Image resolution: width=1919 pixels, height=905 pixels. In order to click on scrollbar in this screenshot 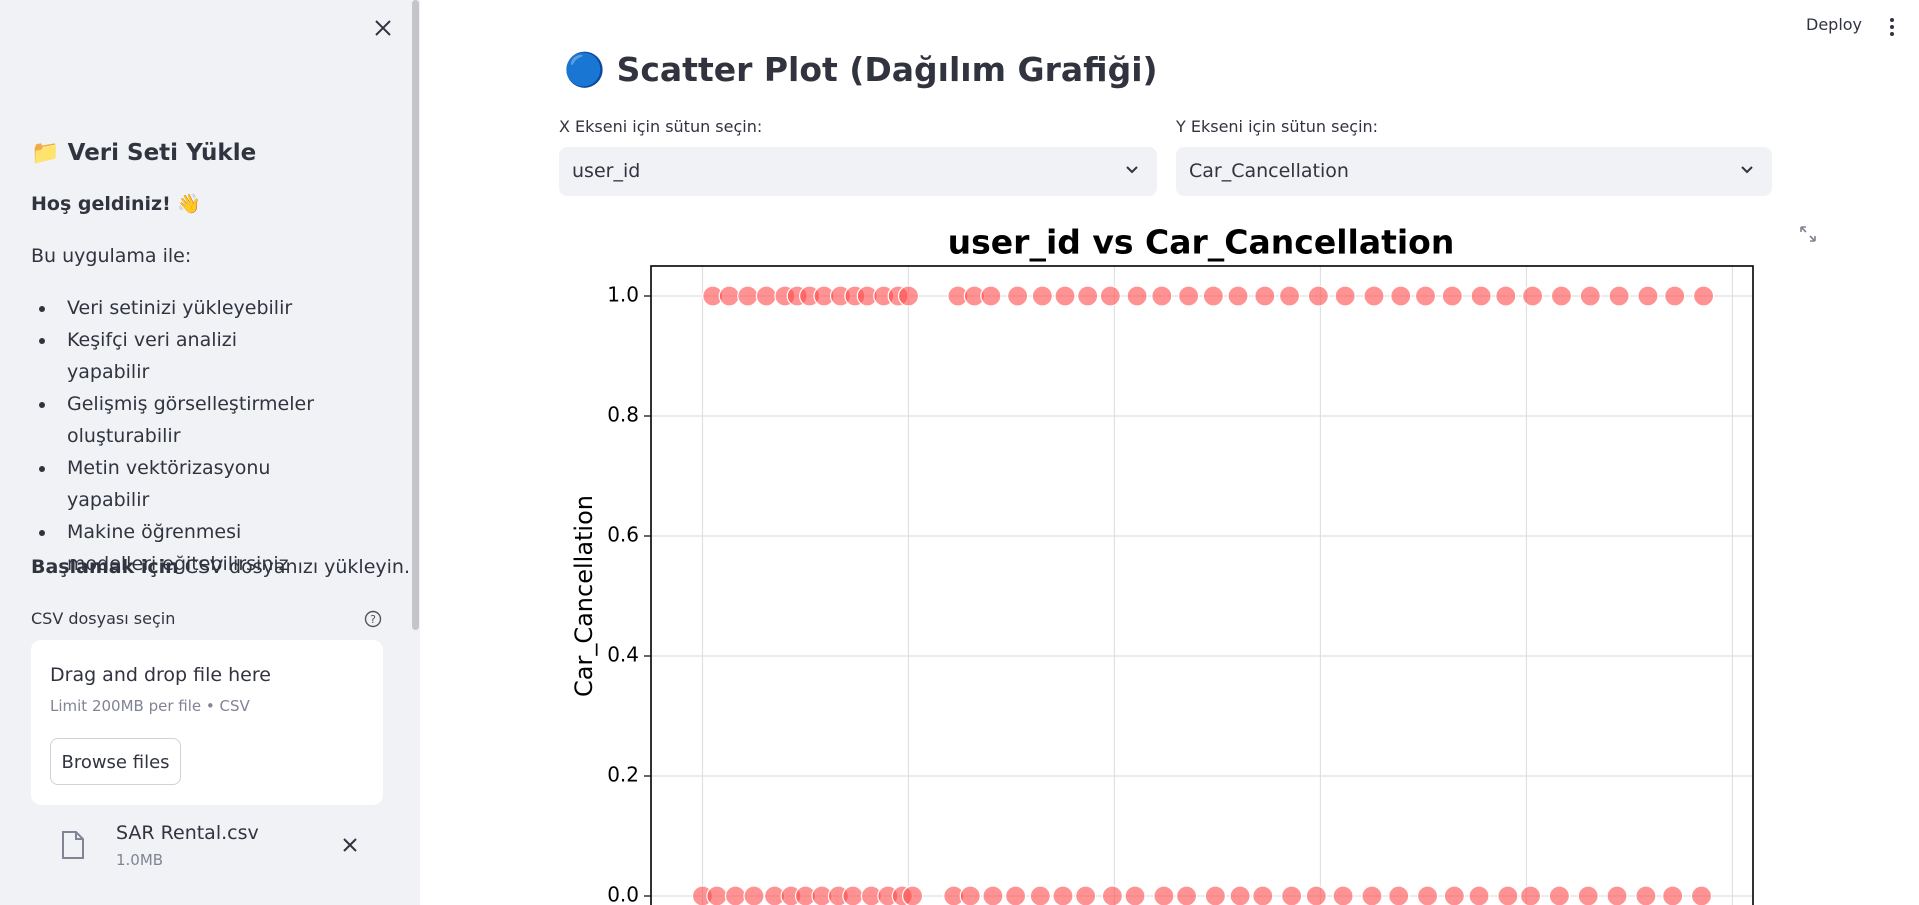, I will do `click(415, 315)`.